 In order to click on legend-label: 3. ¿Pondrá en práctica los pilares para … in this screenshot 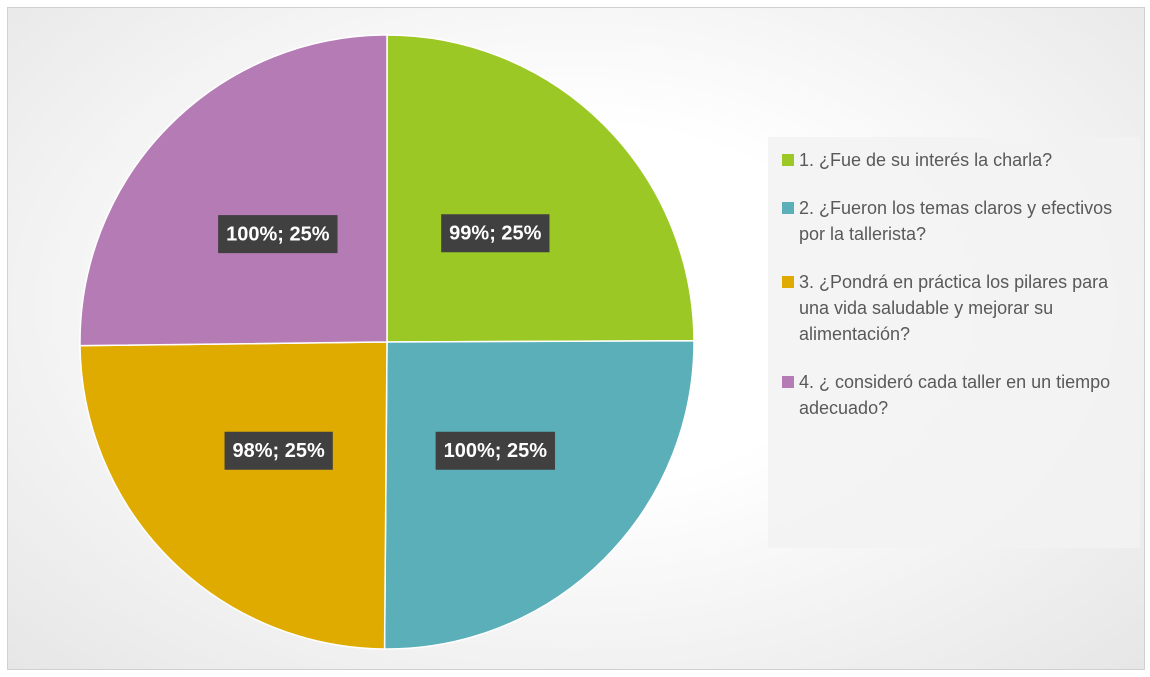, I will do `click(956, 308)`.